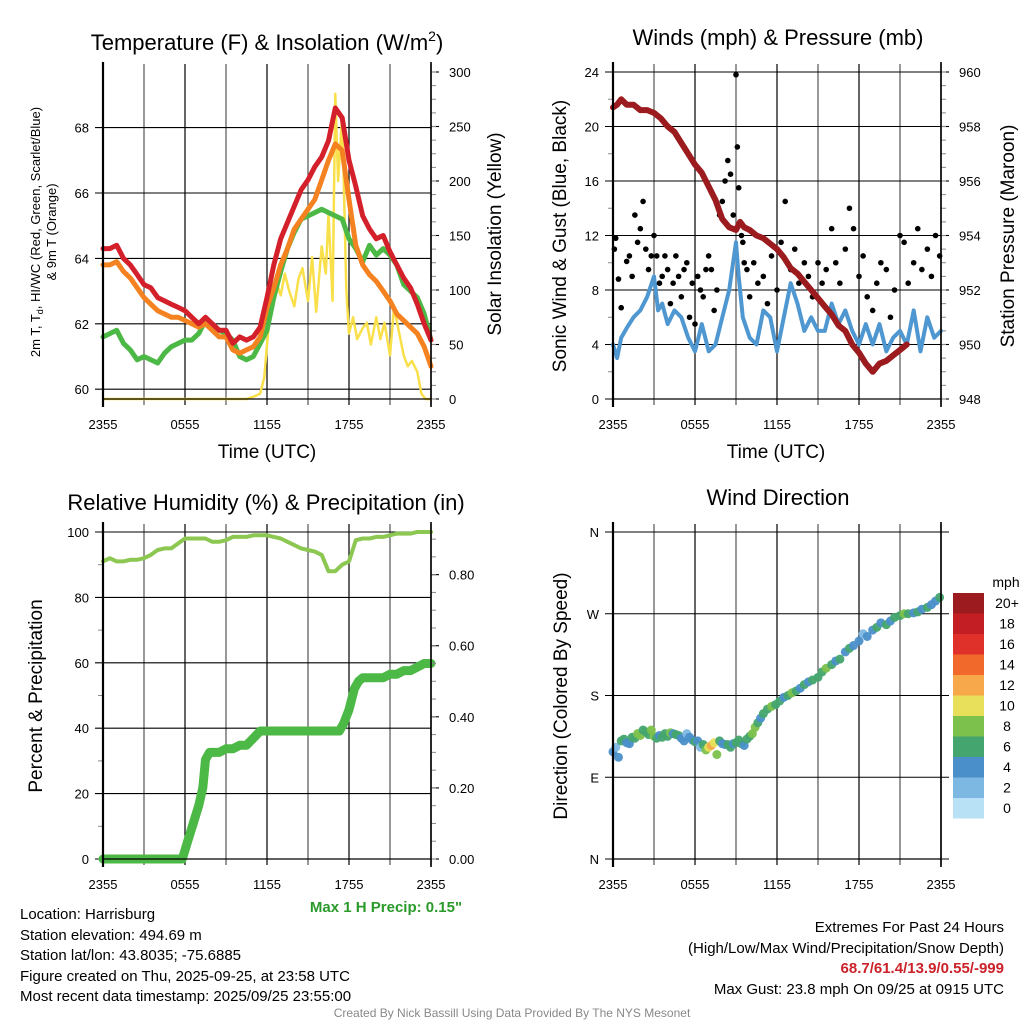 Image resolution: width=1024 pixels, height=1024 pixels. I want to click on temperature-grid, so click(263, 234).